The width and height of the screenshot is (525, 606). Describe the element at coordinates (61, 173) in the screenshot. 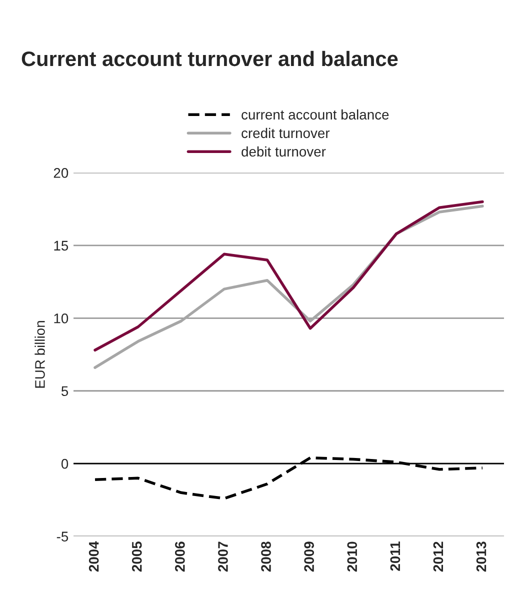

I see `y-tick-label: 20` at that location.